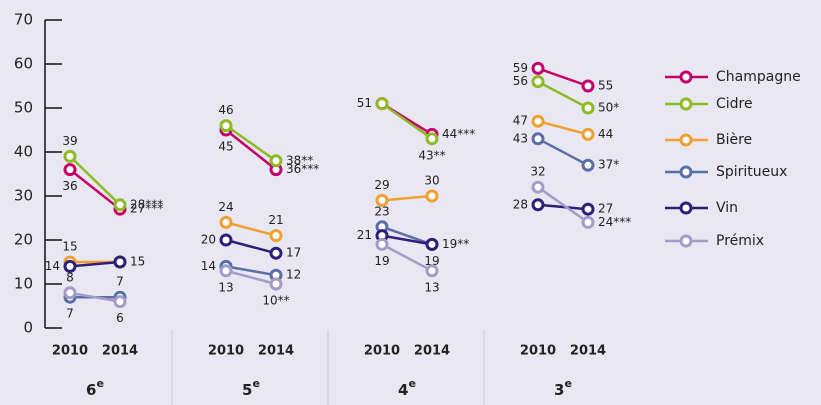  Describe the element at coordinates (608, 165) in the screenshot. I see `data-label: 37*` at that location.